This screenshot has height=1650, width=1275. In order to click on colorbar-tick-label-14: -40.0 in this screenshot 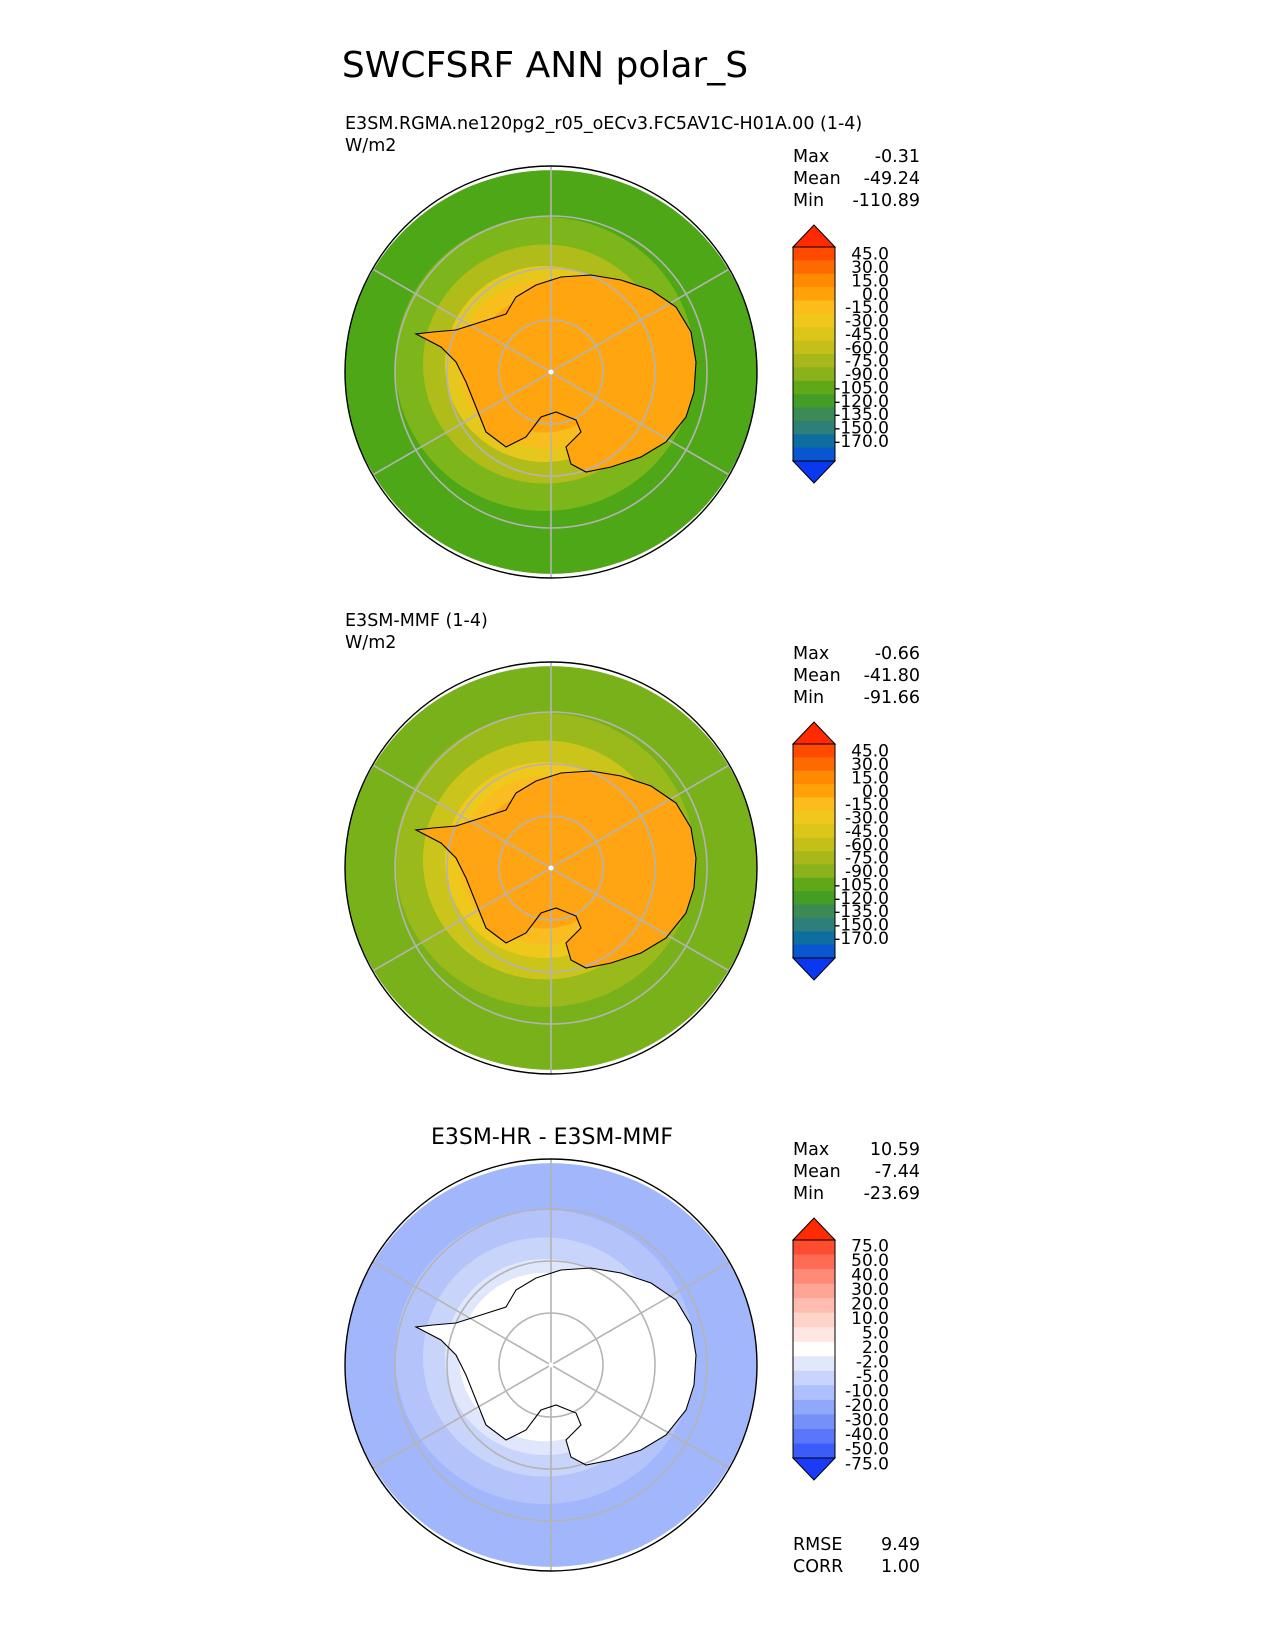, I will do `click(867, 1435)`.